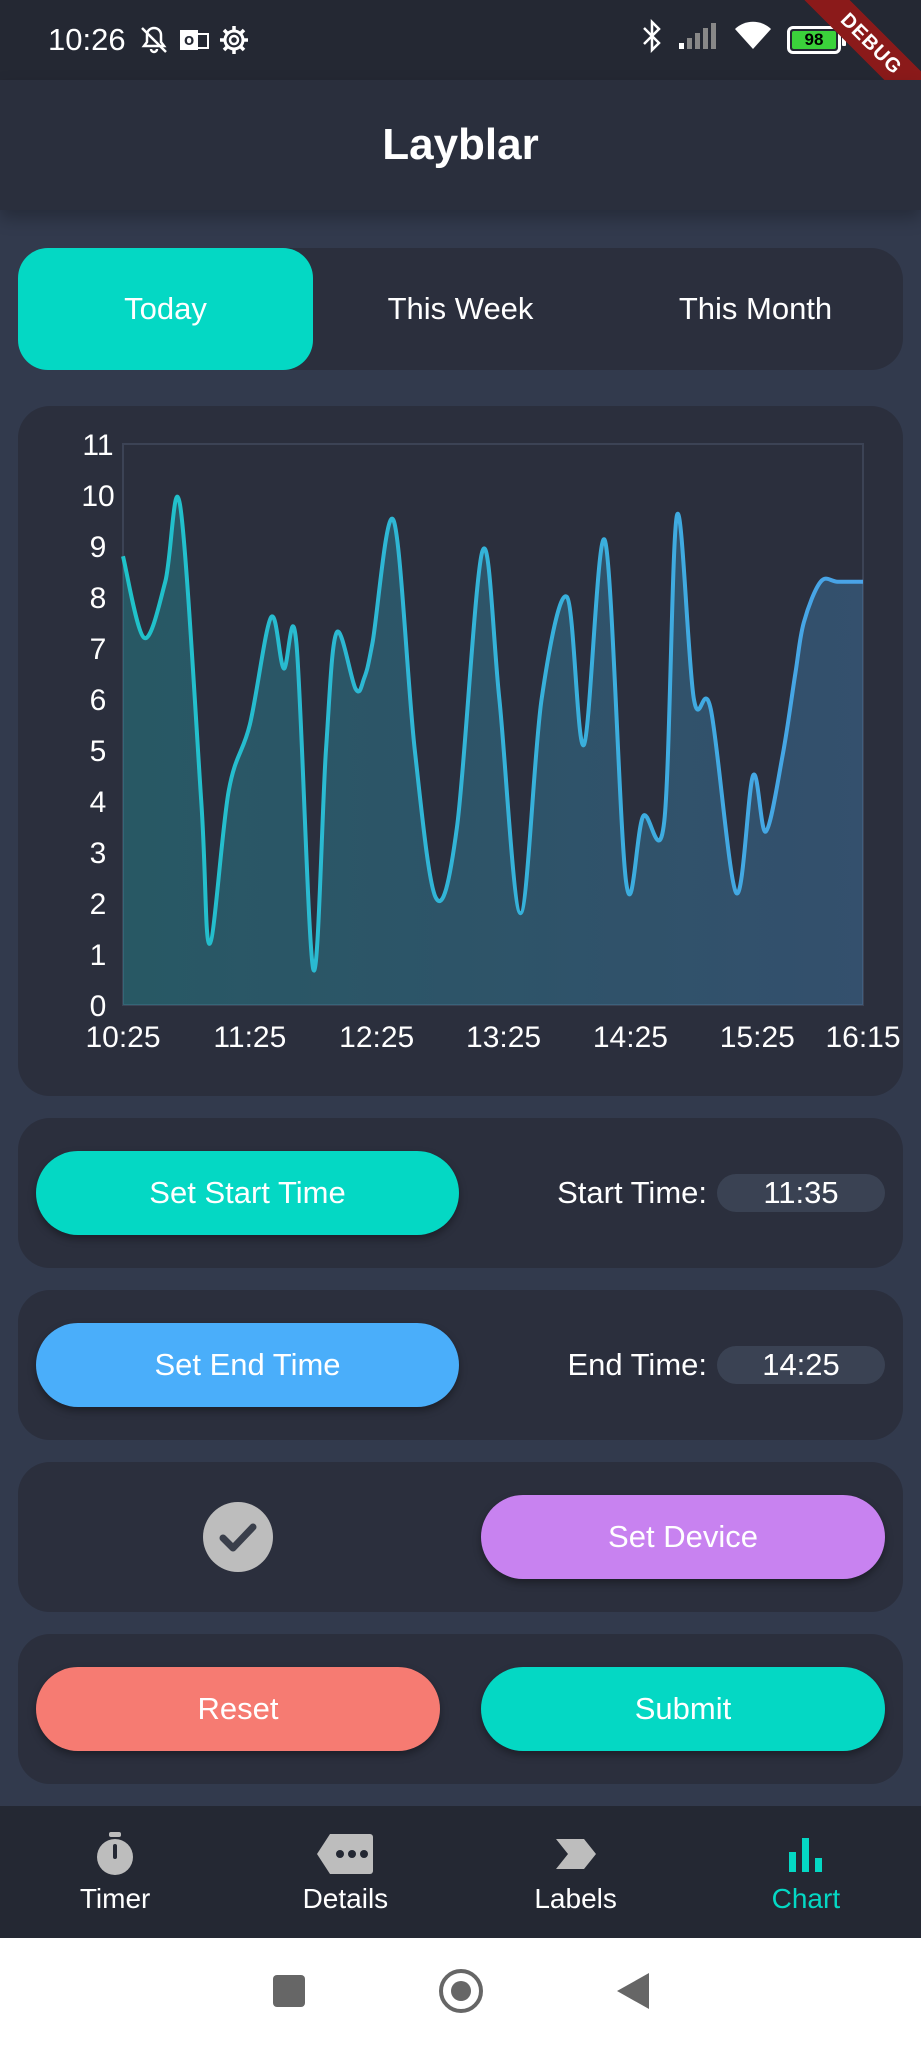 The width and height of the screenshot is (921, 2048). I want to click on app-bar: Layblar, so click(460, 145).